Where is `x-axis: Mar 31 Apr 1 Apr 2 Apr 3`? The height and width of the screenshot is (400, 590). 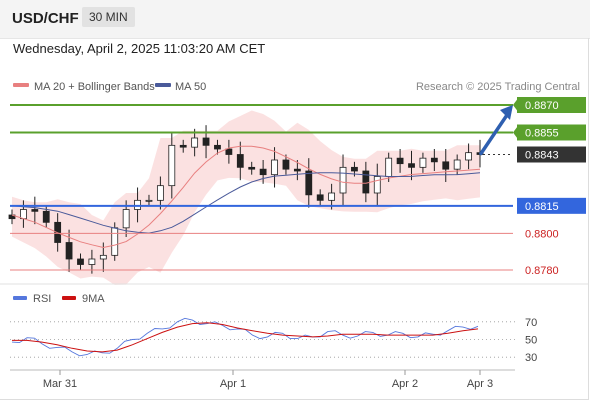
x-axis: Mar 31 Apr 1 Apr 2 Apr 3 is located at coordinates (268, 380).